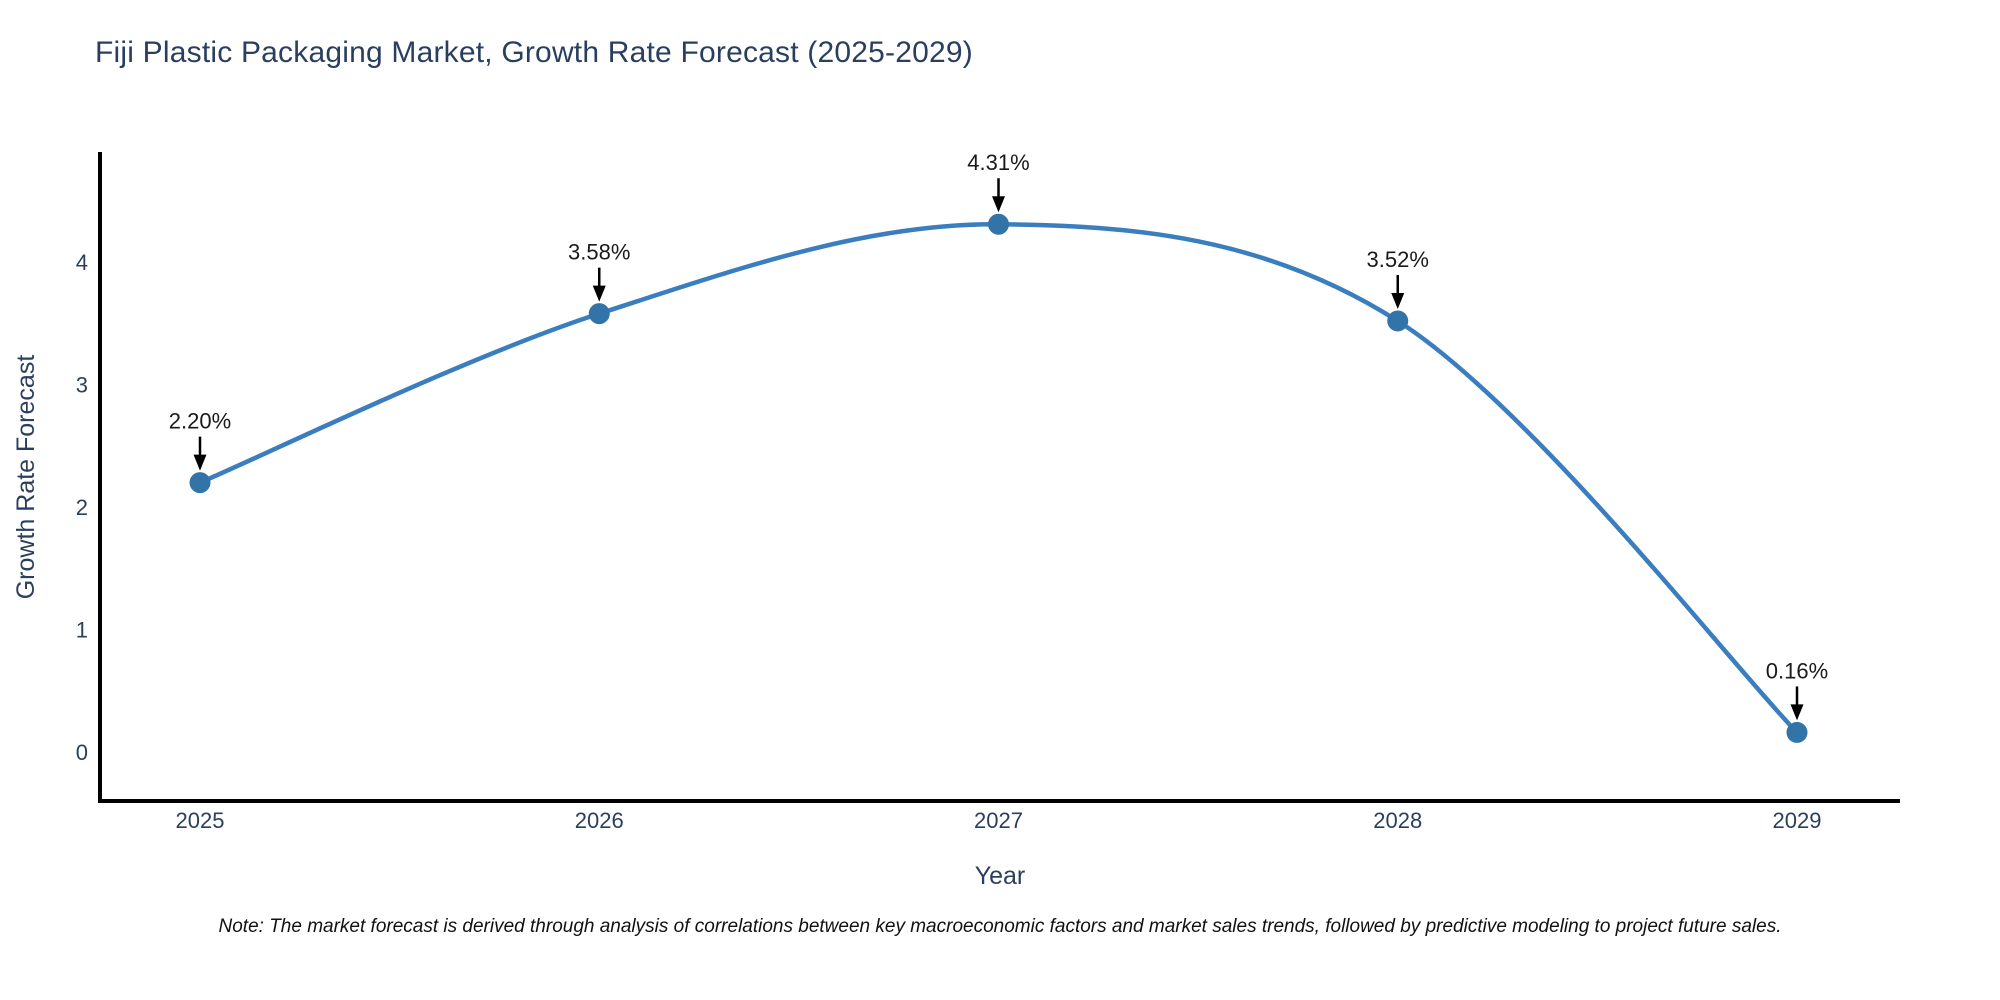 The width and height of the screenshot is (2000, 1000). Describe the element at coordinates (1797, 670) in the screenshot. I see `point-value-label: 0.16%` at that location.